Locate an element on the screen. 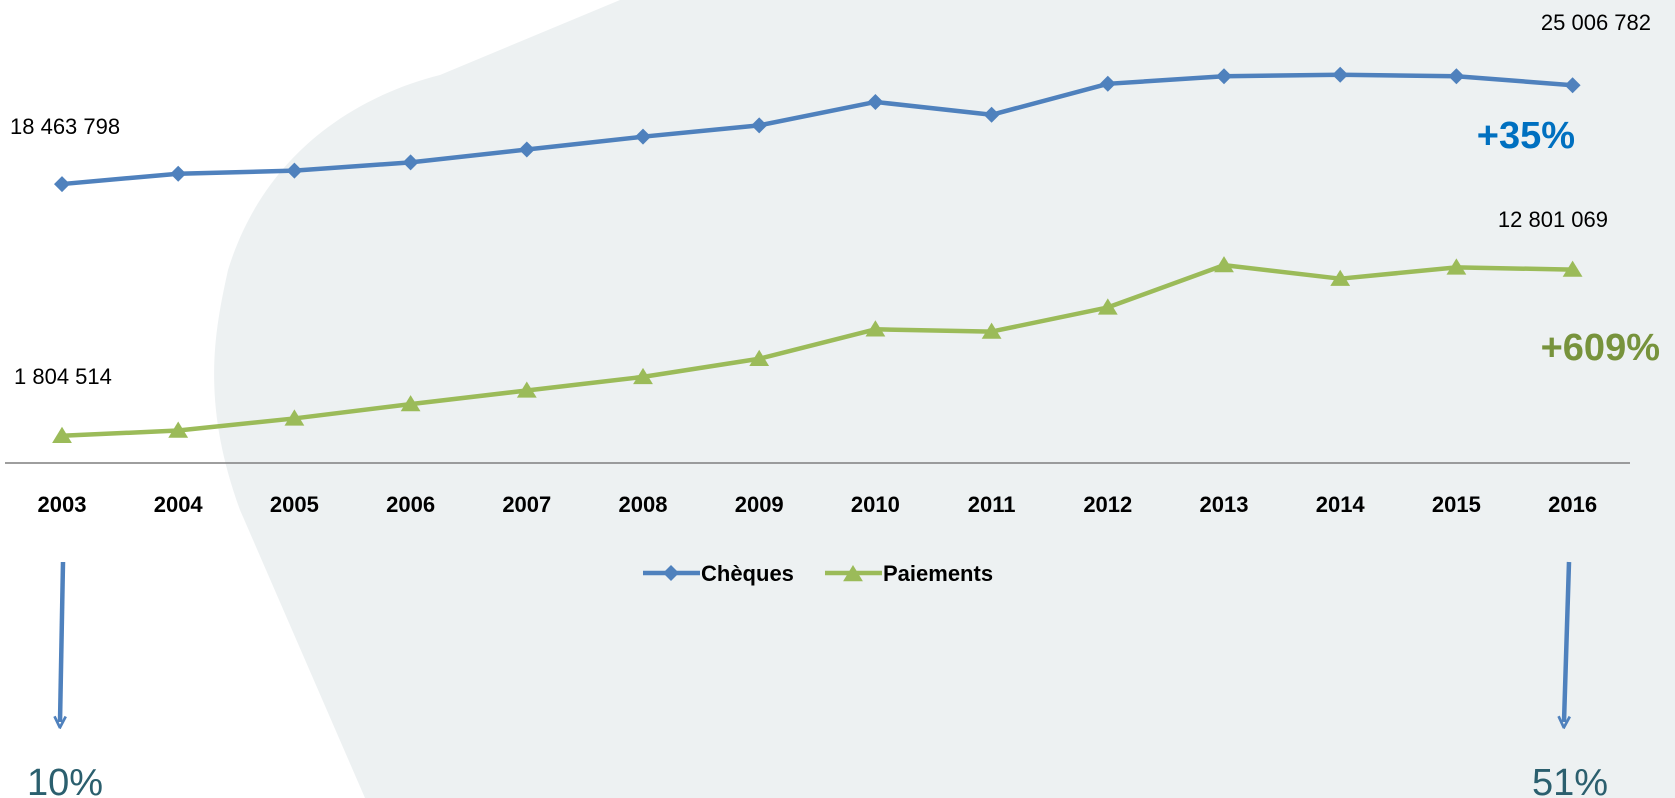  x-tick-label-2009: 2009 is located at coordinates (759, 504).